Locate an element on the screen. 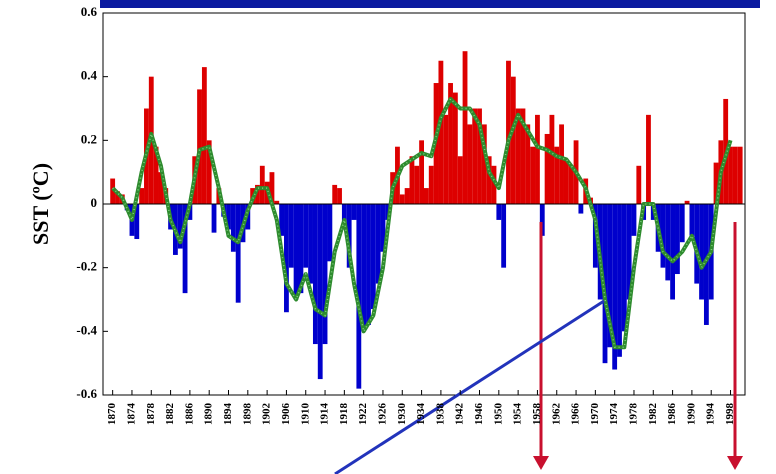 This screenshot has width=776, height=474. x-tick-label: 1958 is located at coordinates (537, 414).